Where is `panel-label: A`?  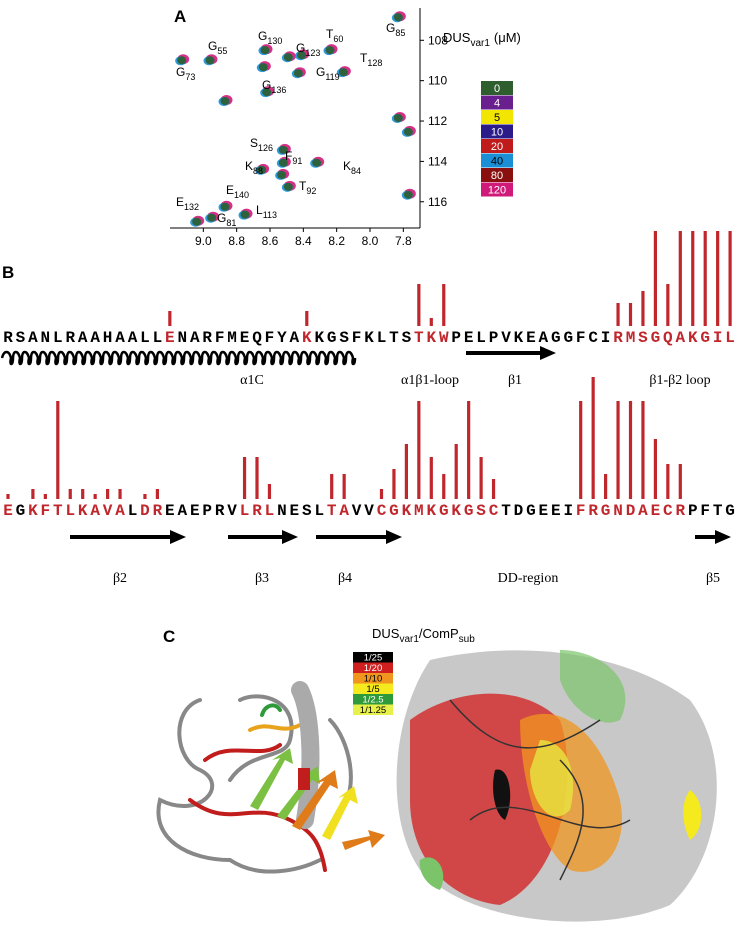 panel-label: A is located at coordinates (180, 16).